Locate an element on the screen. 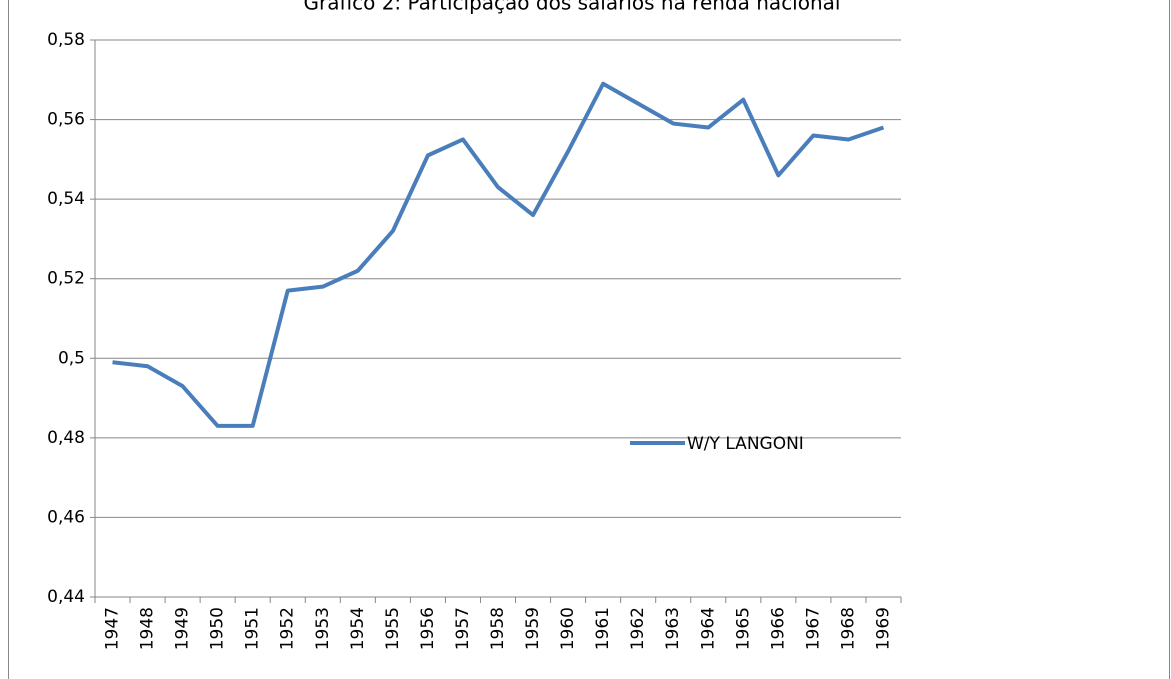  x-tick-label: 1954 is located at coordinates (358, 628).